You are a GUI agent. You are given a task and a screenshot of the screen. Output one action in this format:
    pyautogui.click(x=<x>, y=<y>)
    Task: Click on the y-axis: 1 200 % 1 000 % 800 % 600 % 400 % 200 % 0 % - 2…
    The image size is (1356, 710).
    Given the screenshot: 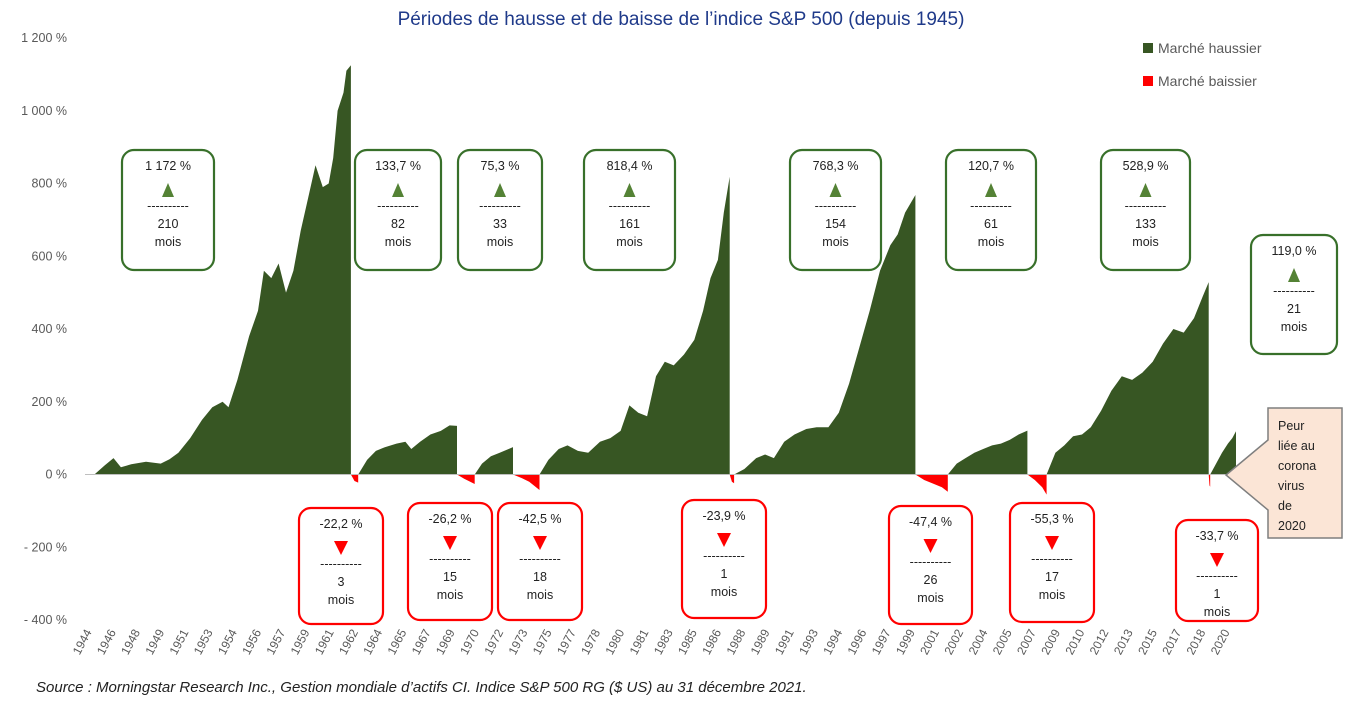 What is the action you would take?
    pyautogui.click(x=44, y=329)
    